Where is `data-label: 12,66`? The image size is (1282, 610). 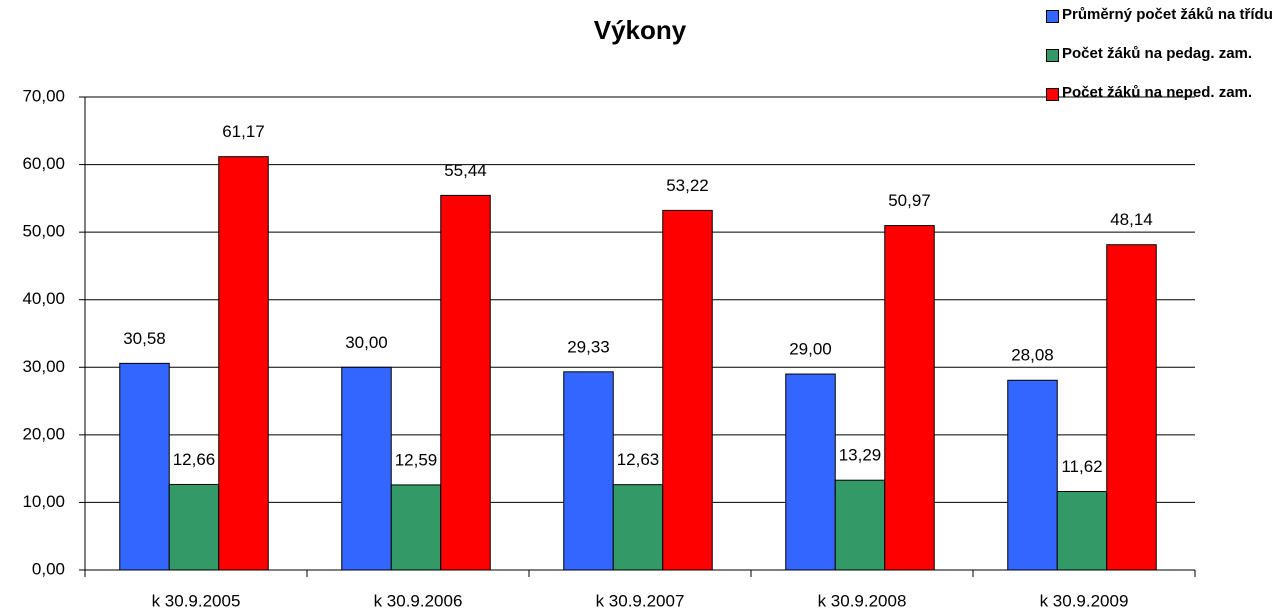
data-label: 12,66 is located at coordinates (194, 459).